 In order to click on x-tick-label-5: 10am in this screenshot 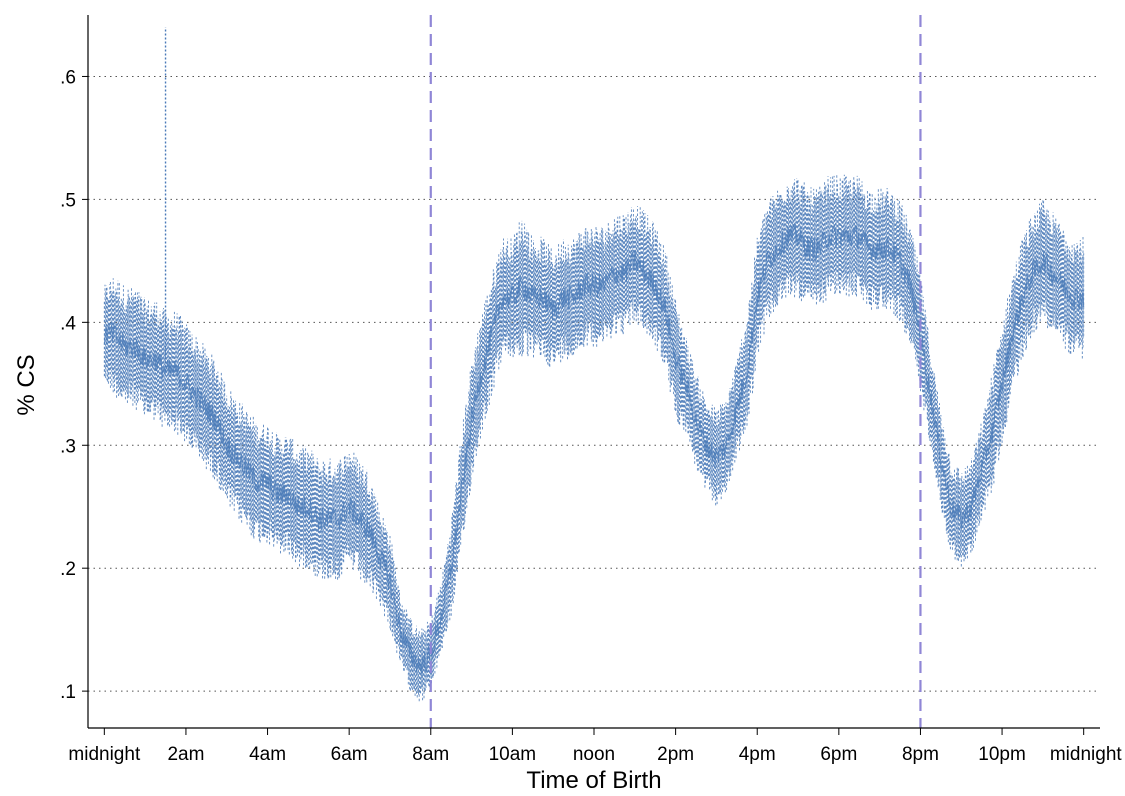, I will do `click(513, 754)`.